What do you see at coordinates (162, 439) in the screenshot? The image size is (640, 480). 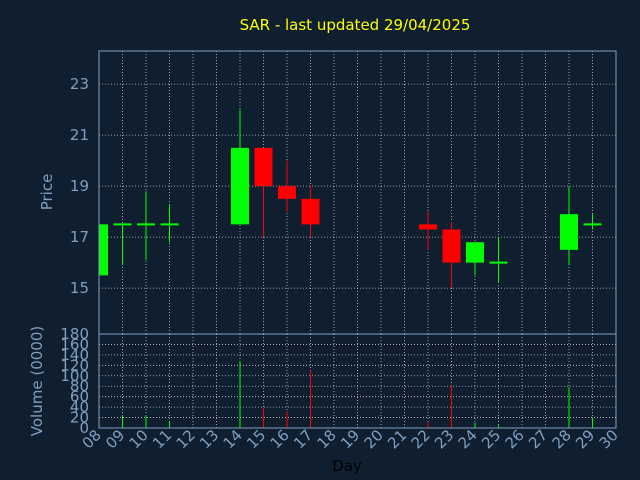 I see `x-tick-label: 11` at bounding box center [162, 439].